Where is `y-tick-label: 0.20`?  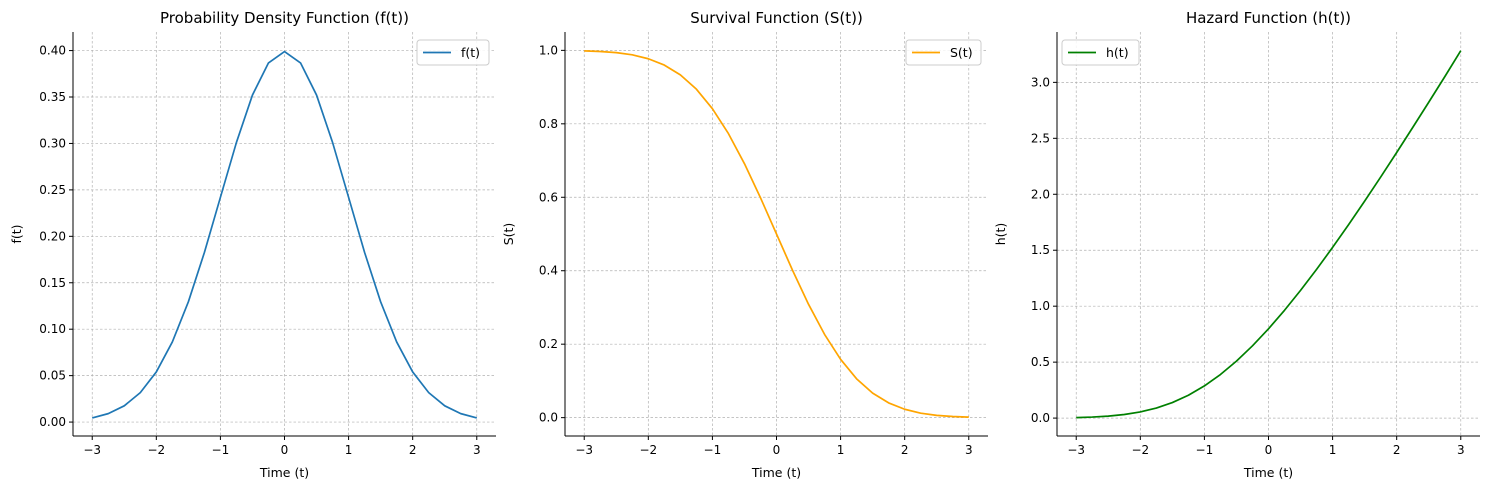 y-tick-label: 0.20 is located at coordinates (52, 236).